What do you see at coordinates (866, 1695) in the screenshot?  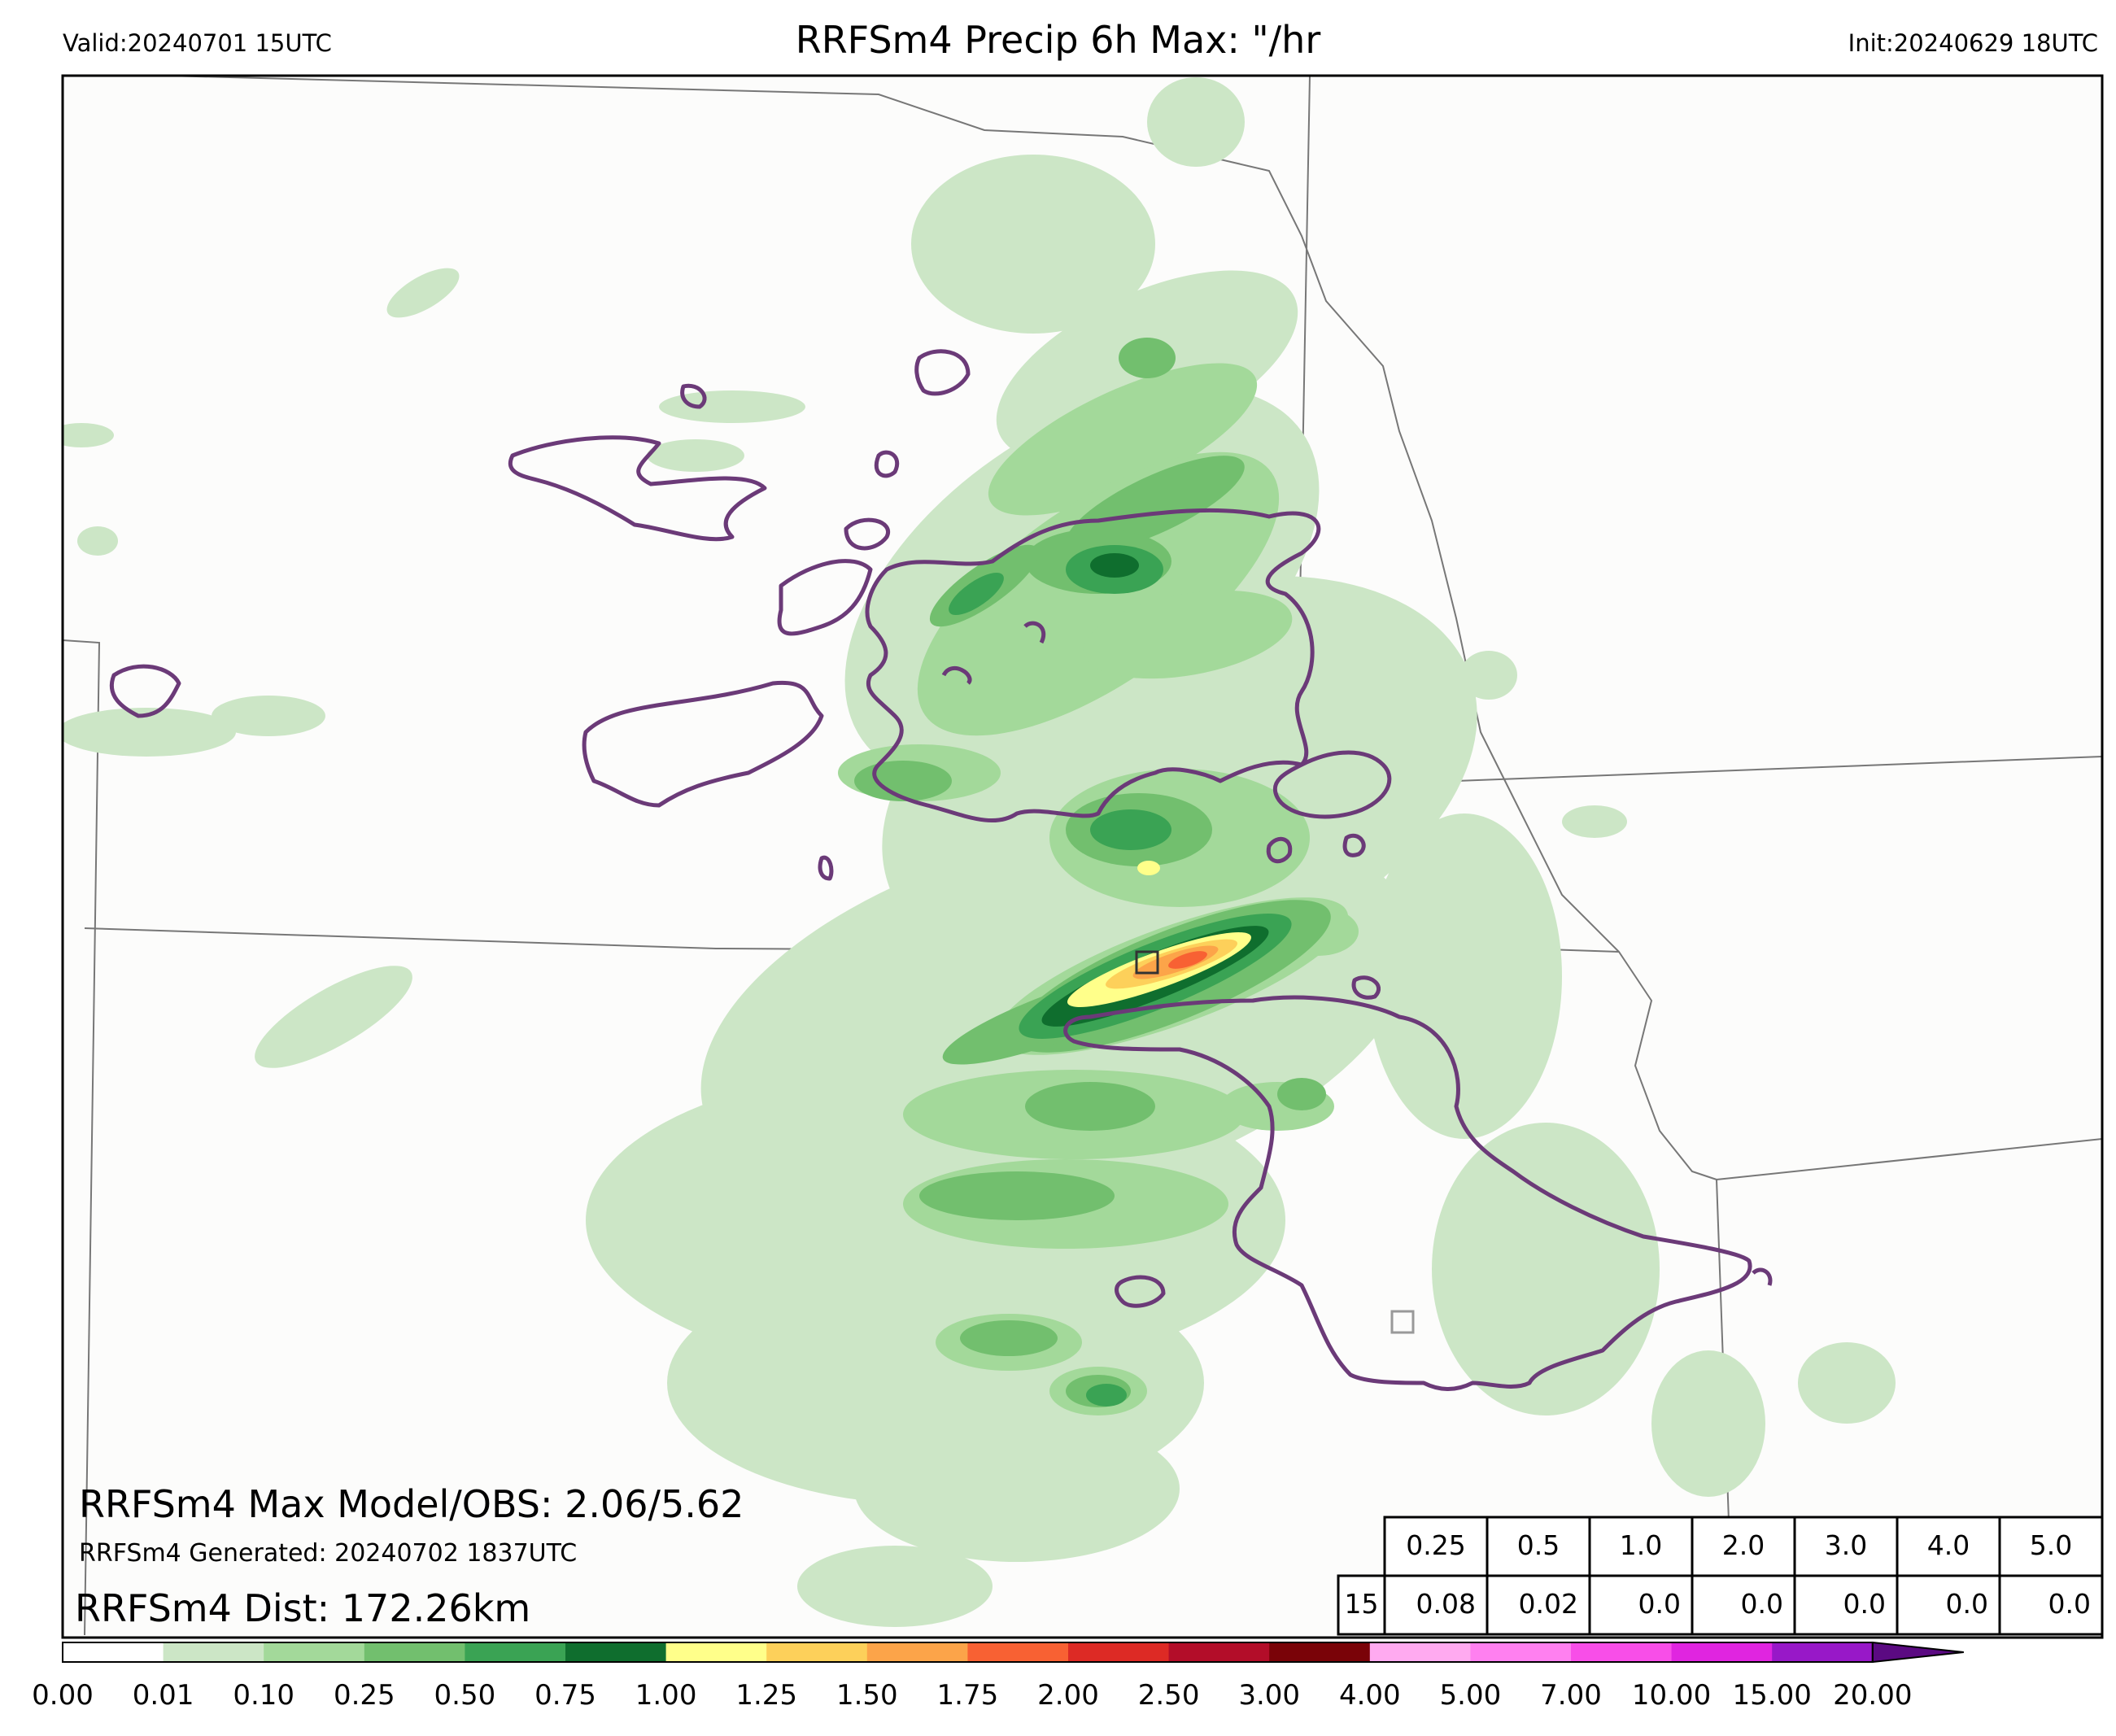 I see `colorbar-tick-label: 1.50` at bounding box center [866, 1695].